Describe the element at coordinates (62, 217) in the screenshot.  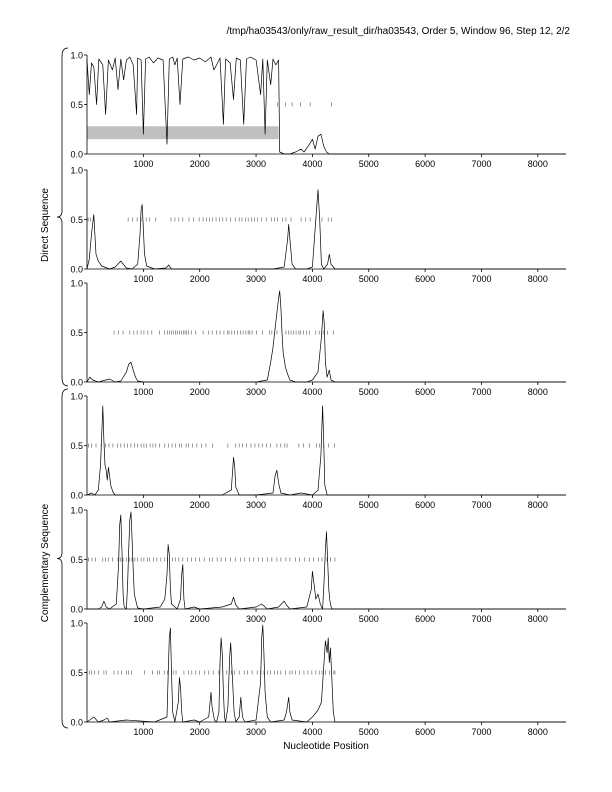
I see `direct-bracket` at that location.